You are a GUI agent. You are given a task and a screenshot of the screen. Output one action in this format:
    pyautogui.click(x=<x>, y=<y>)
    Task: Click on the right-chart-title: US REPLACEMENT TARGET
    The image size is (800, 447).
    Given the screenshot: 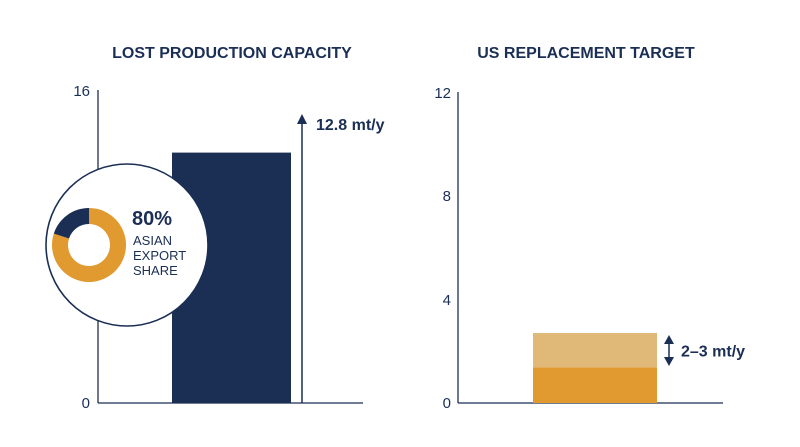 What is the action you would take?
    pyautogui.click(x=586, y=53)
    